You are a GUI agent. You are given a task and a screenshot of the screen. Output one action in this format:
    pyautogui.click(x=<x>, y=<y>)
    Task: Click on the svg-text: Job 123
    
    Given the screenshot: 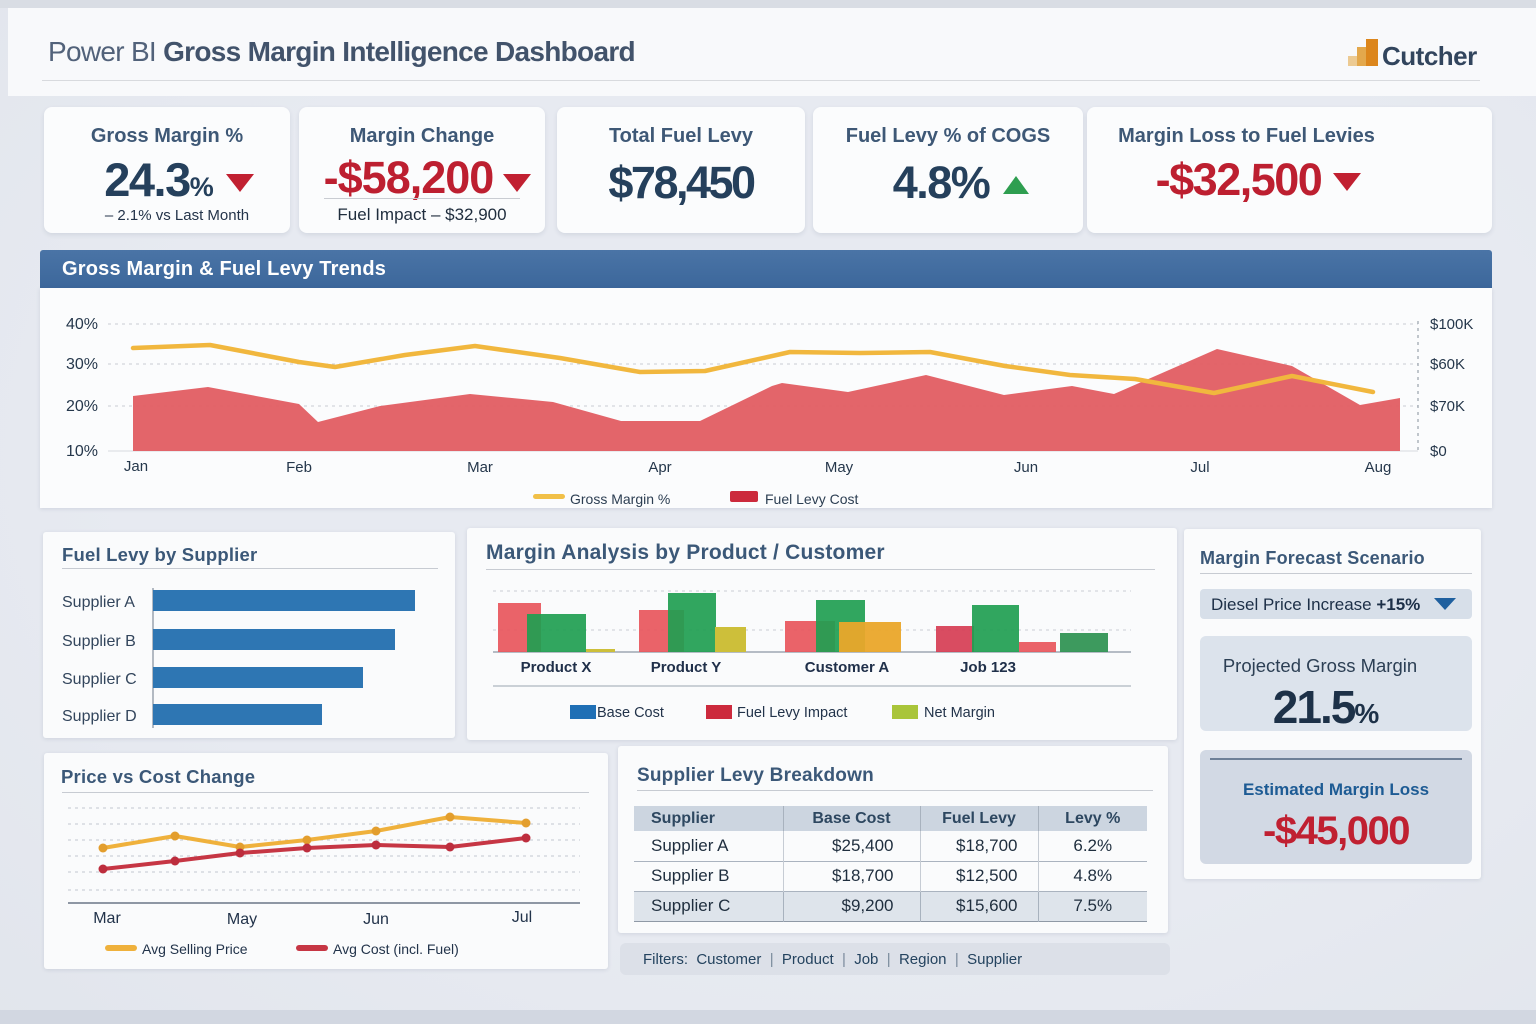 What is the action you would take?
    pyautogui.click(x=988, y=667)
    